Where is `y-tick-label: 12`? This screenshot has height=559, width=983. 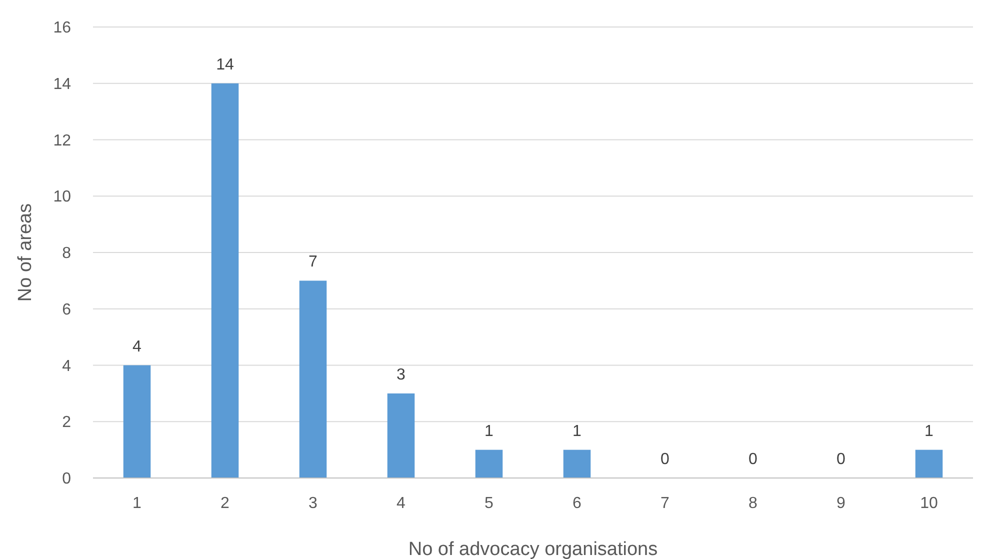 y-tick-label: 12 is located at coordinates (62, 141).